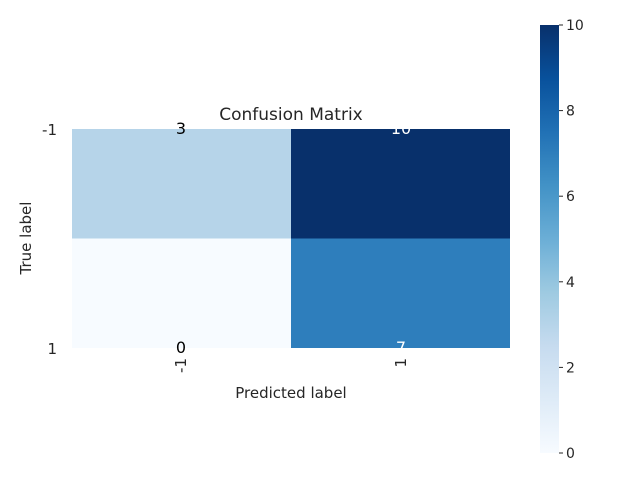 This screenshot has height=480, width=640. I want to click on heatmap-cell-r0-c0, so click(181, 184).